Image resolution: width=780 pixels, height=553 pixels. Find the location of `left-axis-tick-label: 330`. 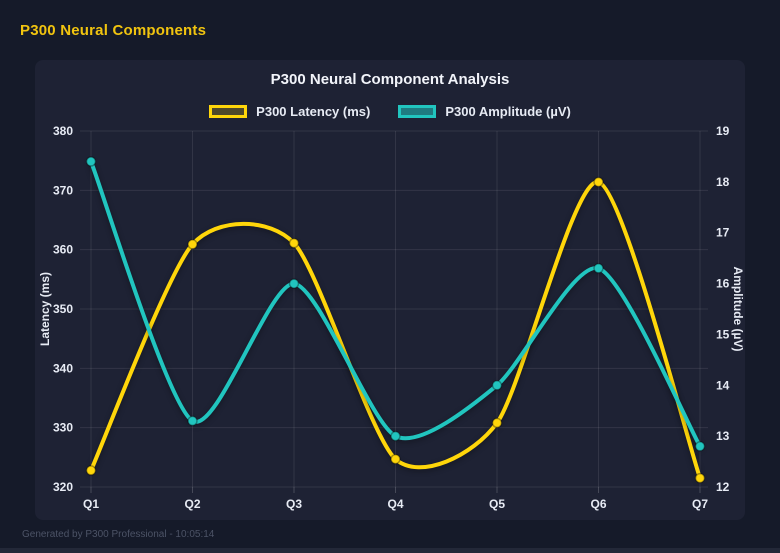

left-axis-tick-label: 330 is located at coordinates (63, 428).